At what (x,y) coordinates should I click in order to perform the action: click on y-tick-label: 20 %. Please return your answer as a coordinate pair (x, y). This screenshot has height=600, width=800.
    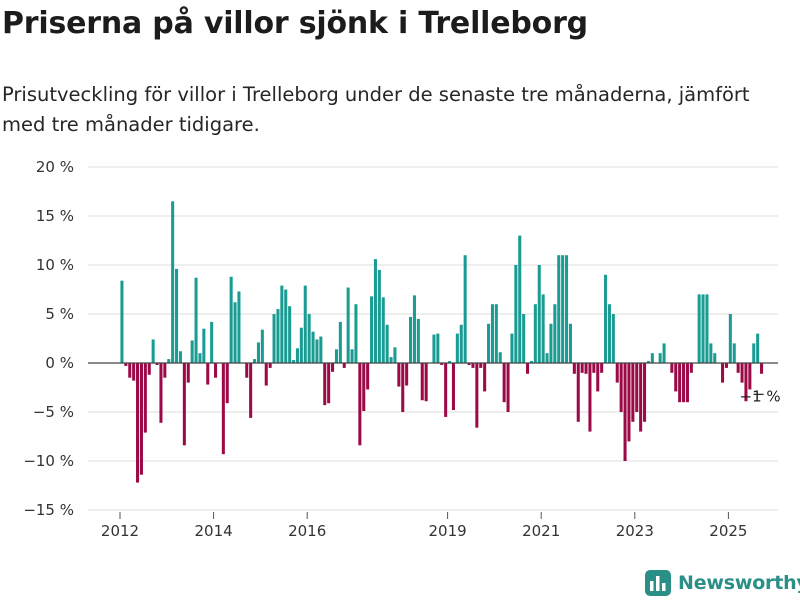
    Looking at the image, I should click on (55, 167).